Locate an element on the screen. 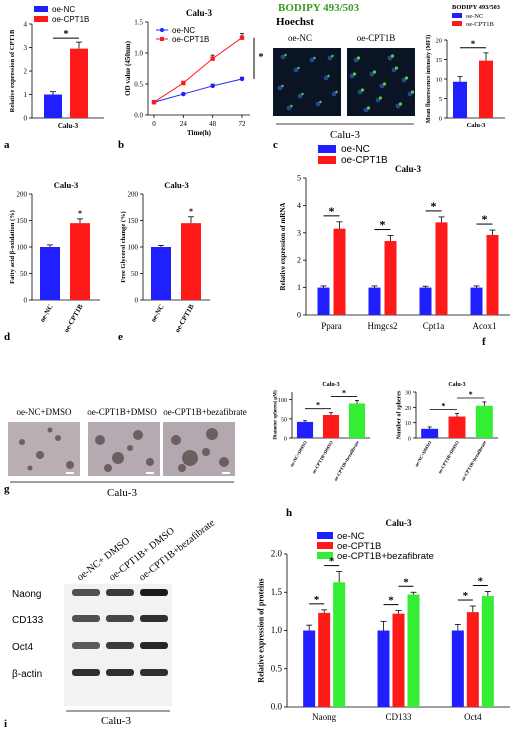 Image resolution: width=520 pixels, height=736 pixels. y-tick-label-f: 2 is located at coordinates (299, 260).